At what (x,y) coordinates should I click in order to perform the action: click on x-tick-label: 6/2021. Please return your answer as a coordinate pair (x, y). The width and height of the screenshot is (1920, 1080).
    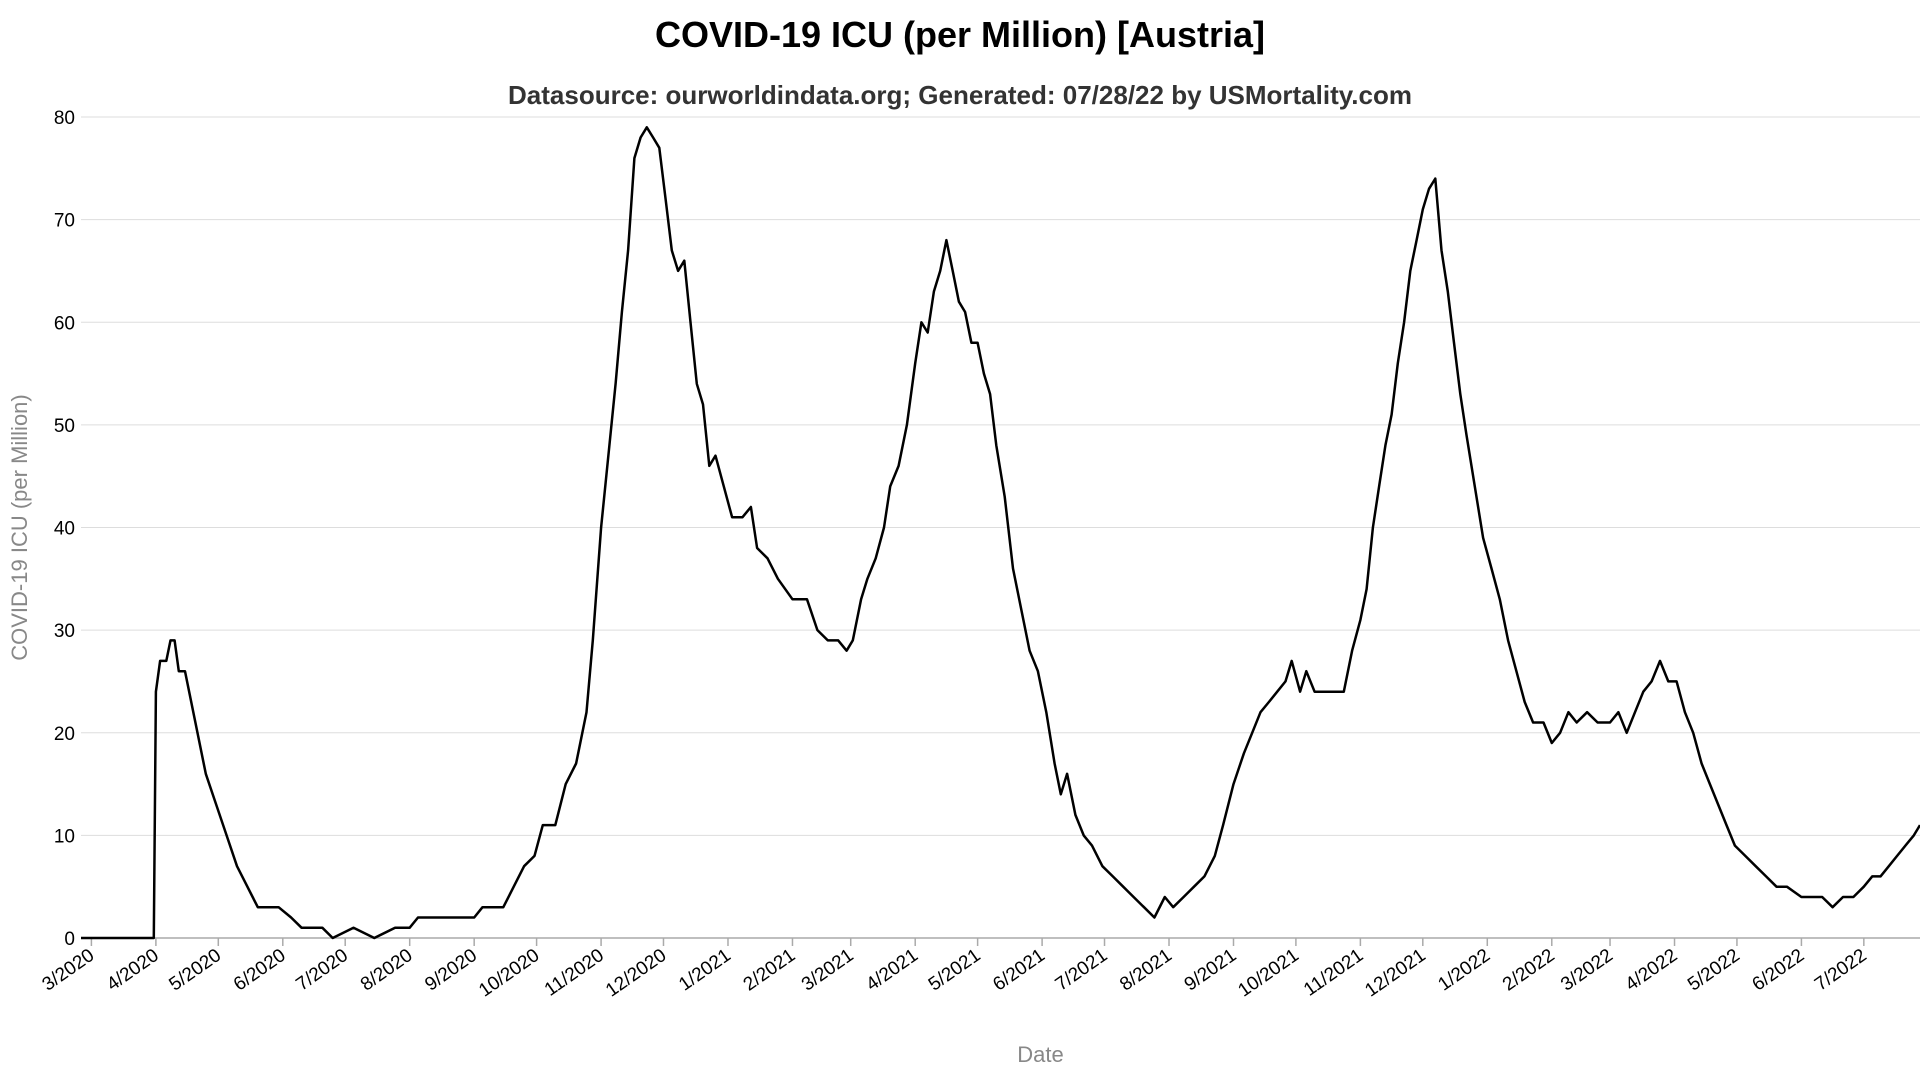
    Looking at the image, I should click on (1019, 970).